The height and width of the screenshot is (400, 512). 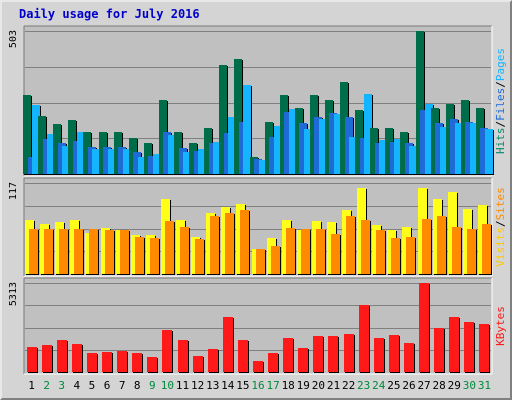 What do you see at coordinates (107, 385) in the screenshot?
I see `day-label: 6` at bounding box center [107, 385].